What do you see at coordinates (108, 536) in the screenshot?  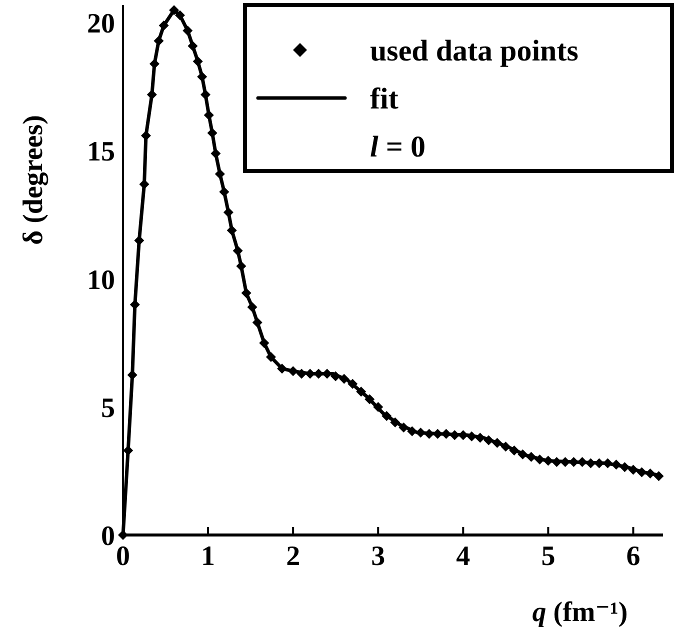 I see `y-tick-label: 0` at bounding box center [108, 536].